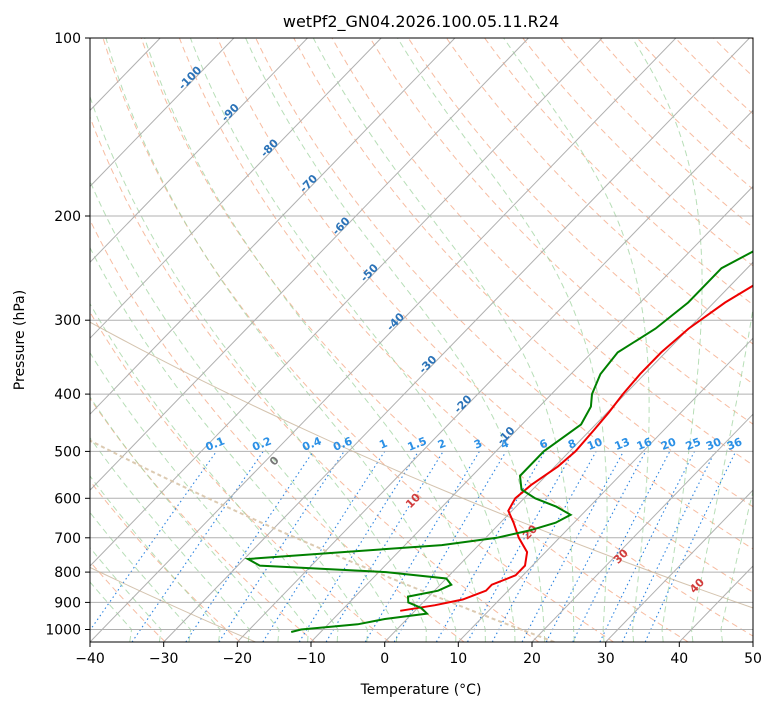 The image size is (775, 708). I want to click on isotherm-label: -30, so click(427, 365).